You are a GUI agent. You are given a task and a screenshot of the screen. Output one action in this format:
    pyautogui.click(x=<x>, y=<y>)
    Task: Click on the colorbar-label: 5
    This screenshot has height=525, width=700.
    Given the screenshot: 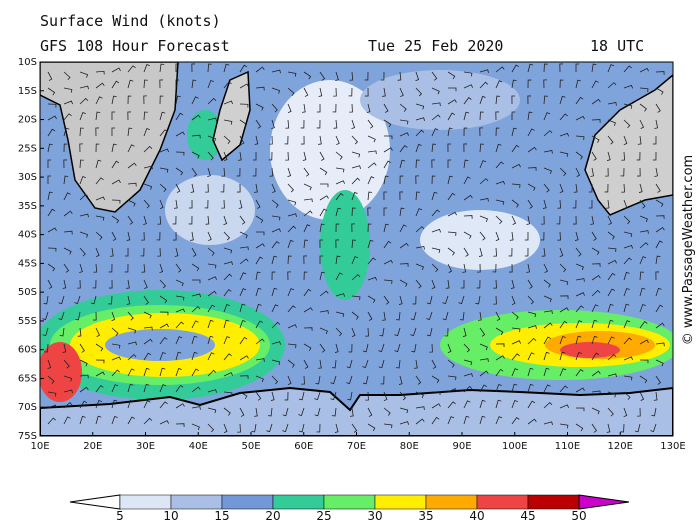 What is the action you would take?
    pyautogui.click(x=120, y=516)
    